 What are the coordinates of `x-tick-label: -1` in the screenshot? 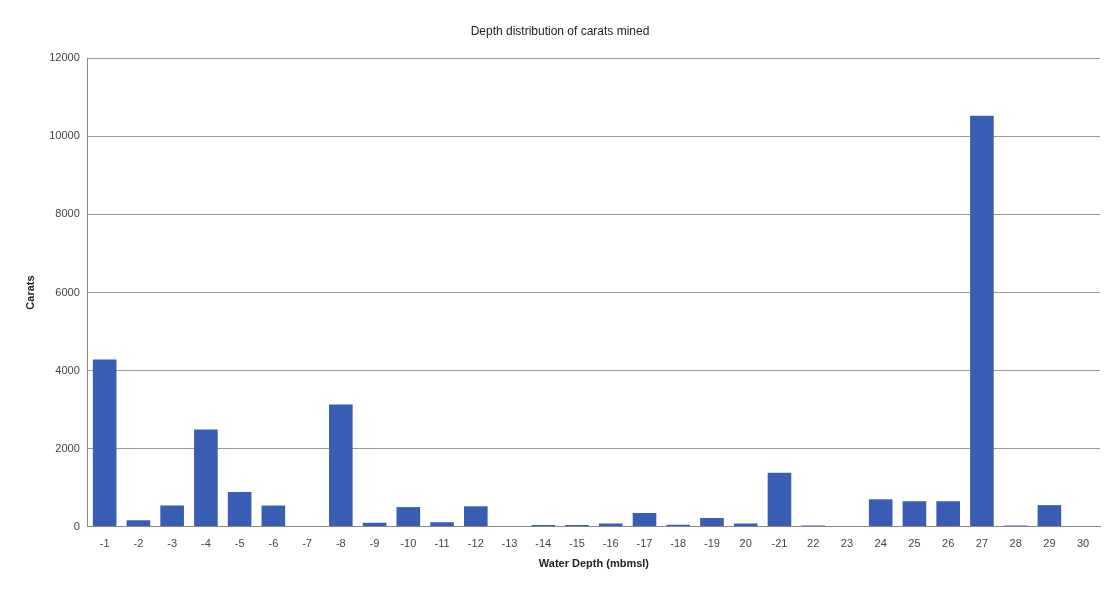 It's located at (104, 543).